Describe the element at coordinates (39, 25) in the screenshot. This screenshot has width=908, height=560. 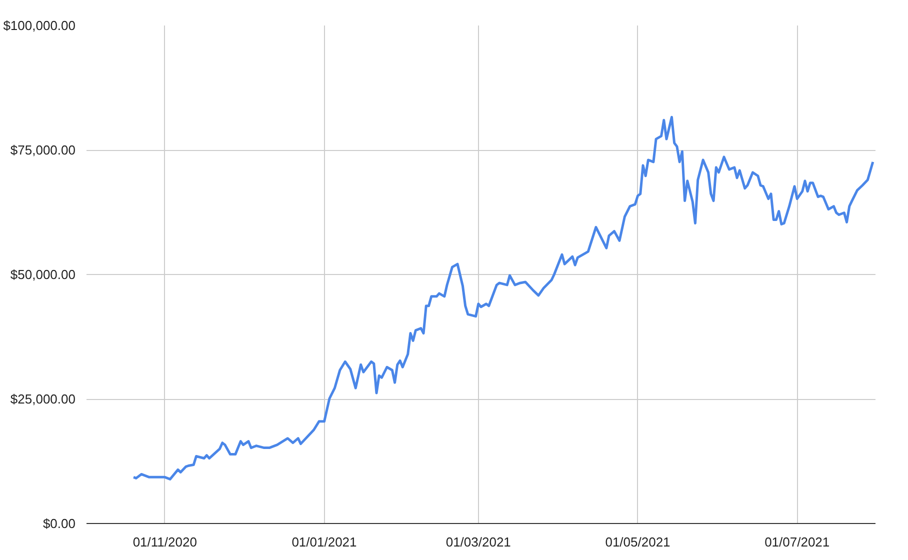
I see `y-tick-label: $100,000.00` at that location.